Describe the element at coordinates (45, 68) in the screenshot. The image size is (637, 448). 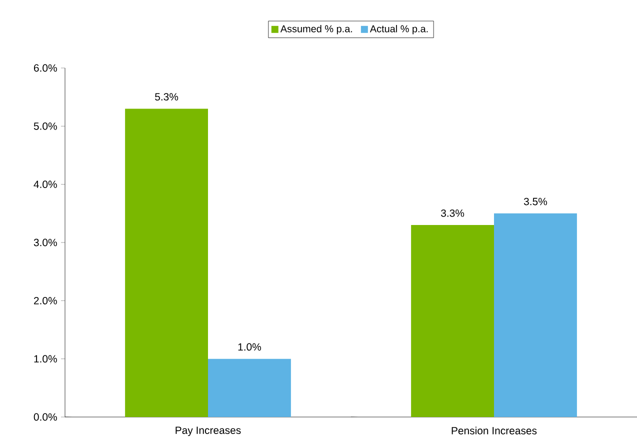
I see `y-tick-label: 6.0%` at that location.